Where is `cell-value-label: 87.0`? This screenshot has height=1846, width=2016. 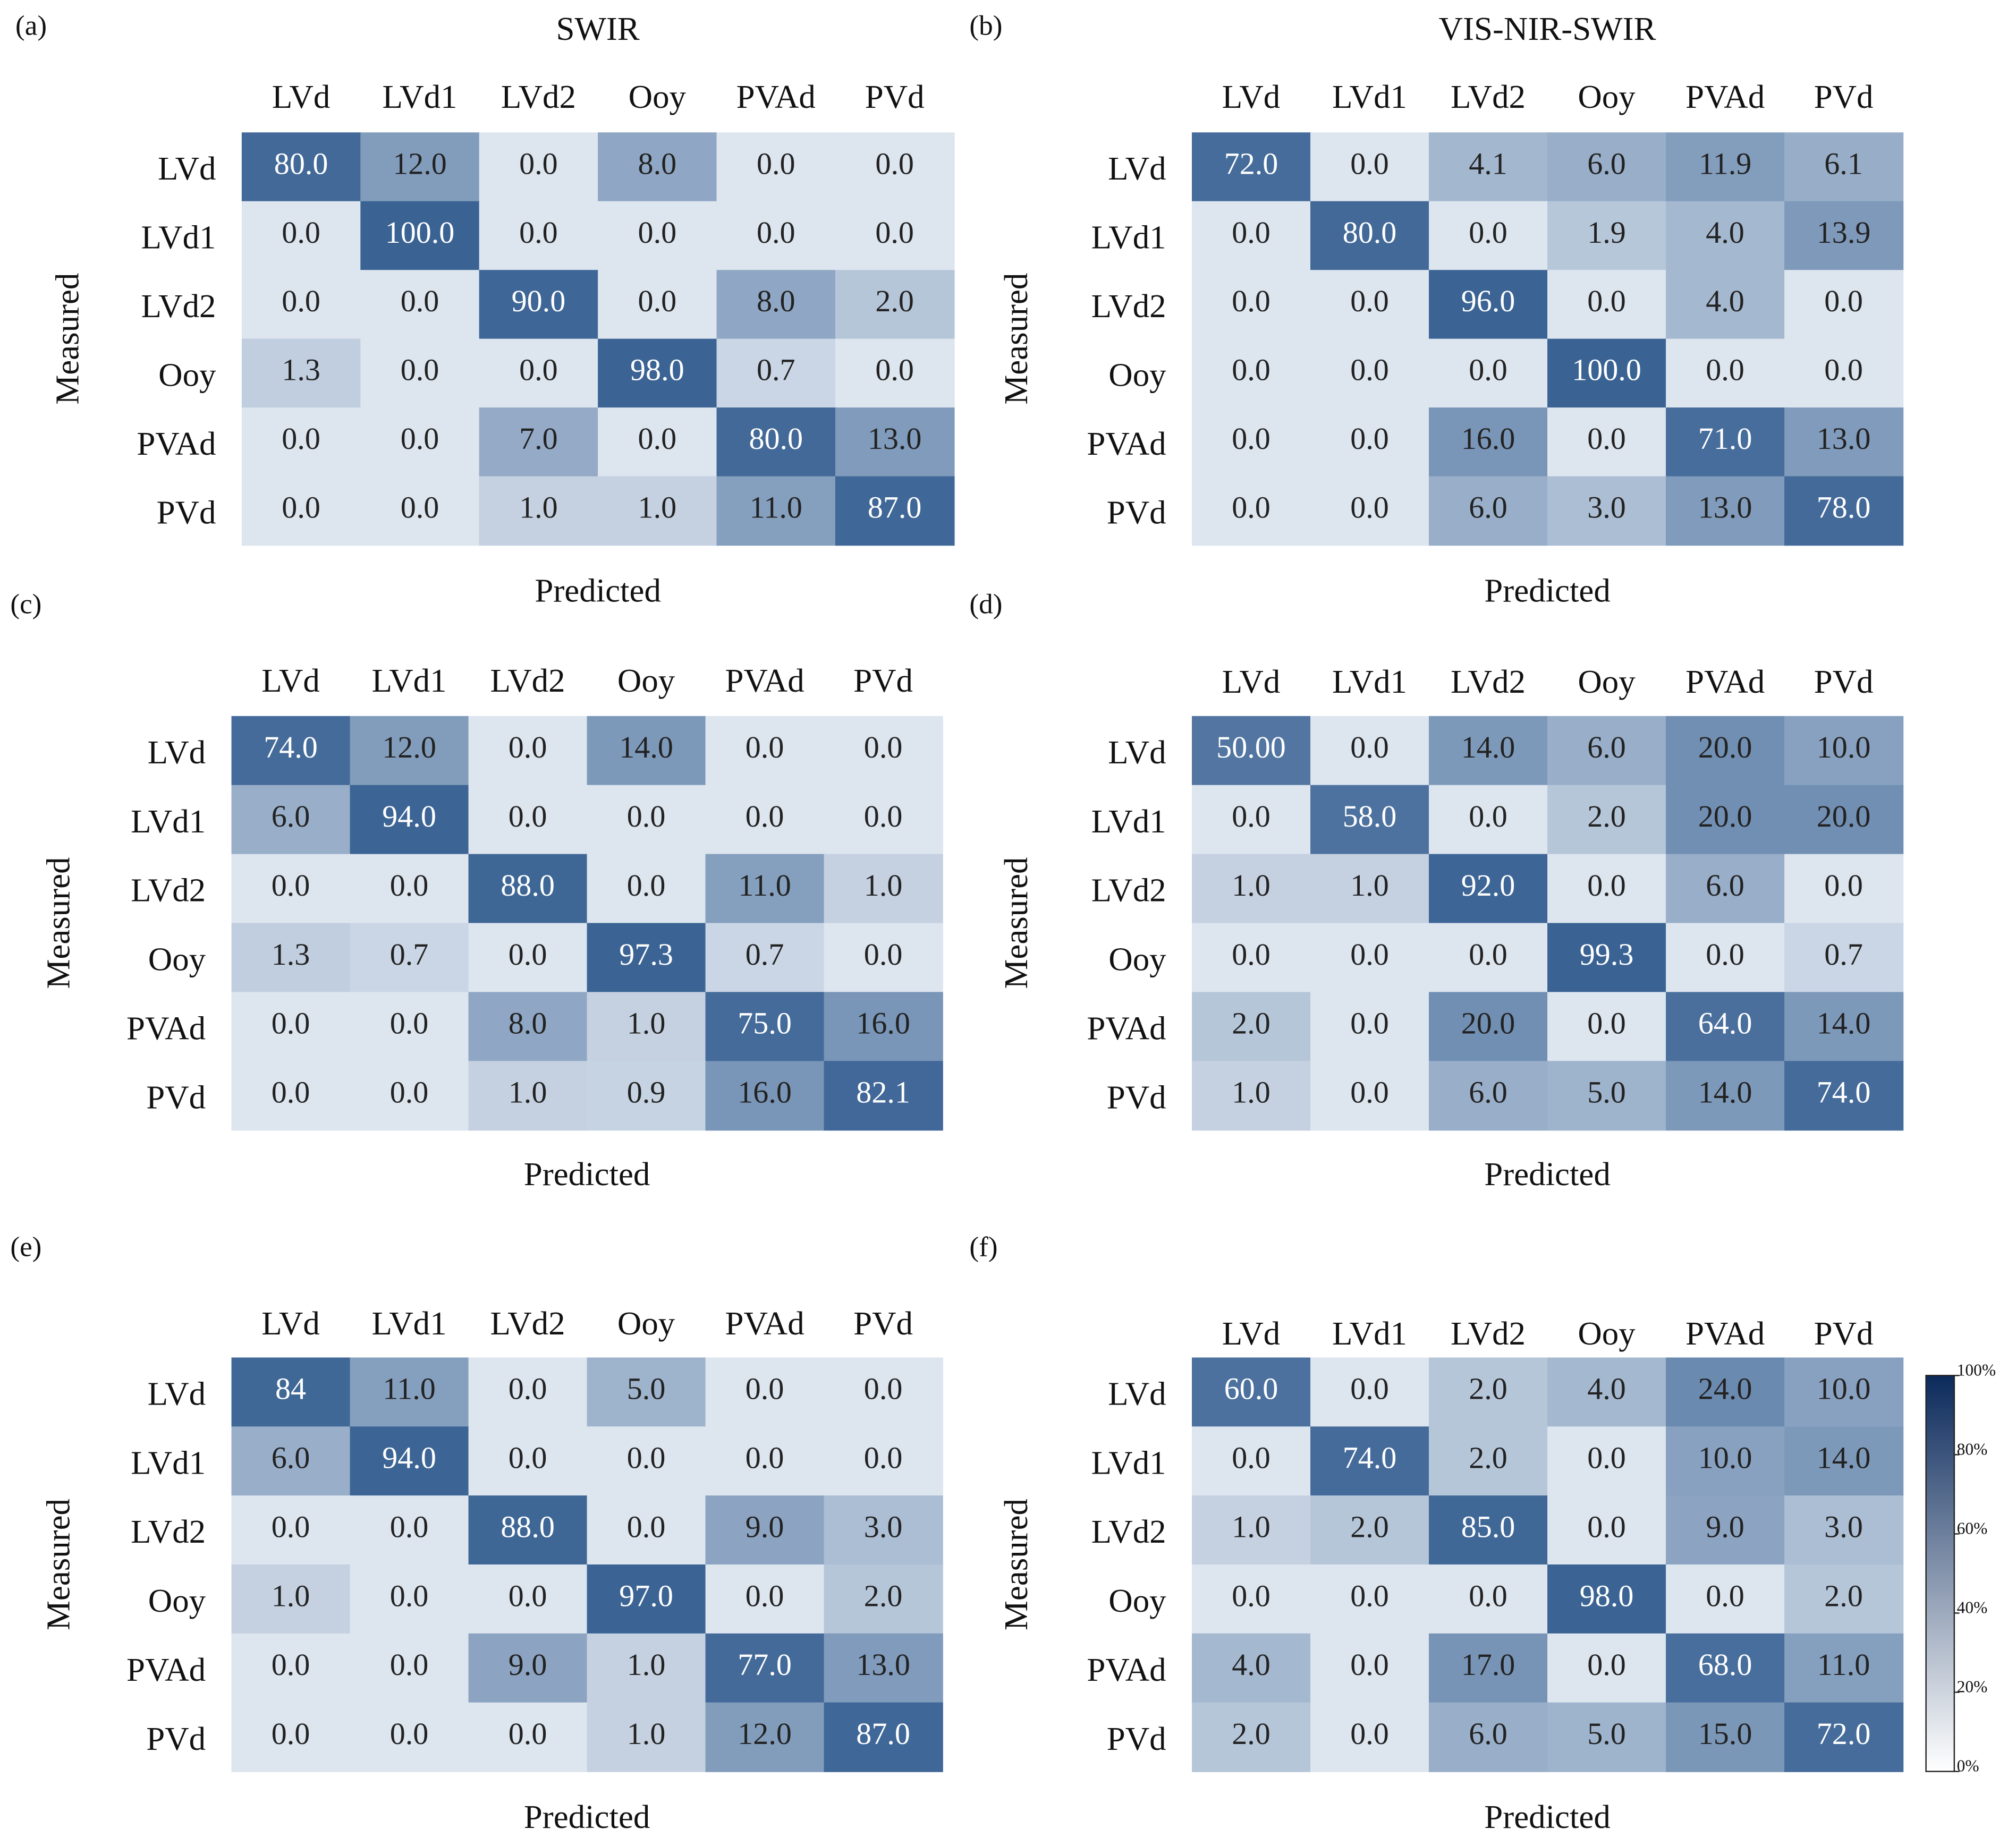 cell-value-label: 87.0 is located at coordinates (883, 1733).